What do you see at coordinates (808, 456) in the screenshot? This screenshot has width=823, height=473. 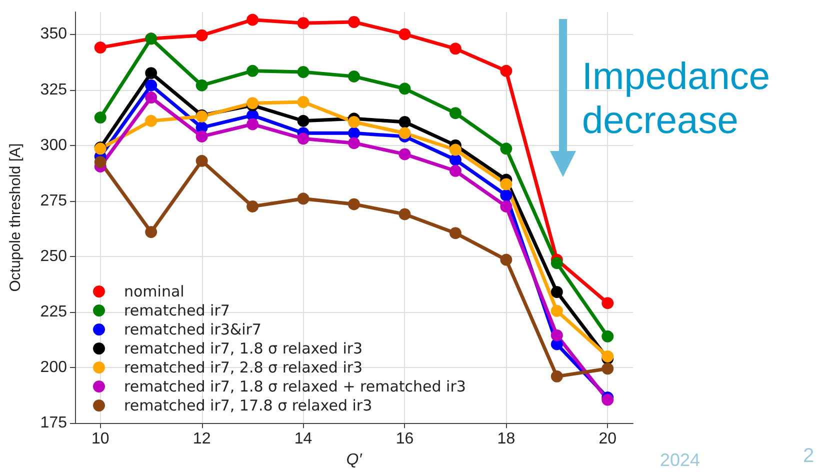 I see `text: 2` at bounding box center [808, 456].